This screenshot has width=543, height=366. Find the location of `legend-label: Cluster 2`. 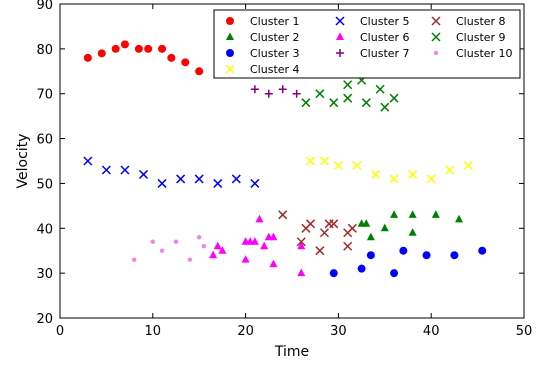

legend-label: Cluster 2 is located at coordinates (275, 37).